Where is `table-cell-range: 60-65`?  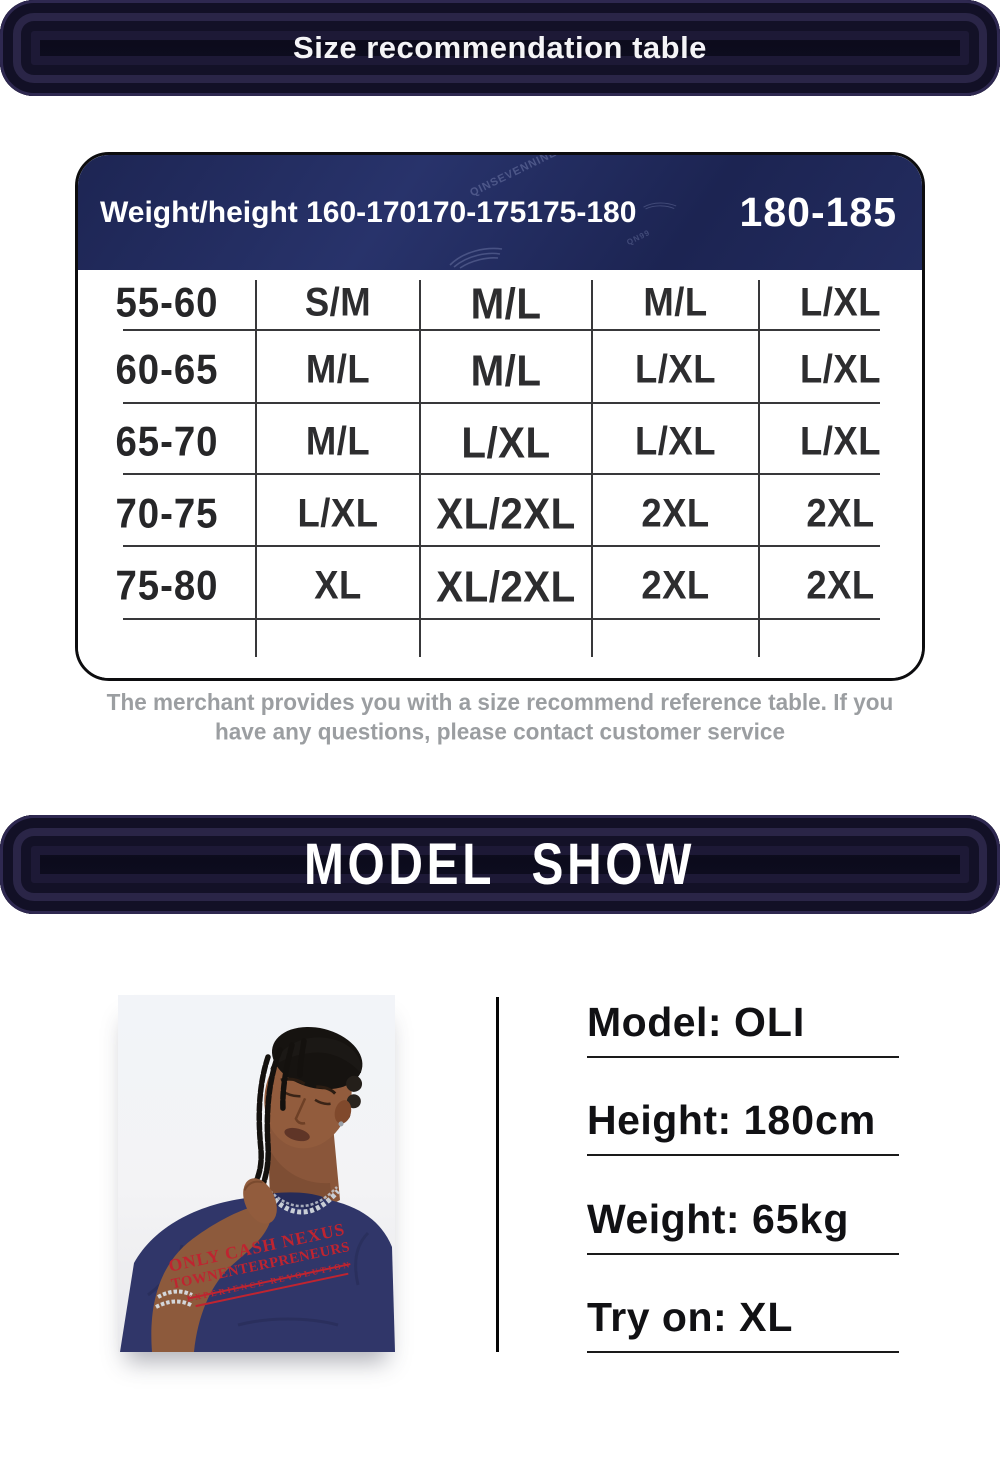 table-cell-range: 60-65 is located at coordinates (167, 370).